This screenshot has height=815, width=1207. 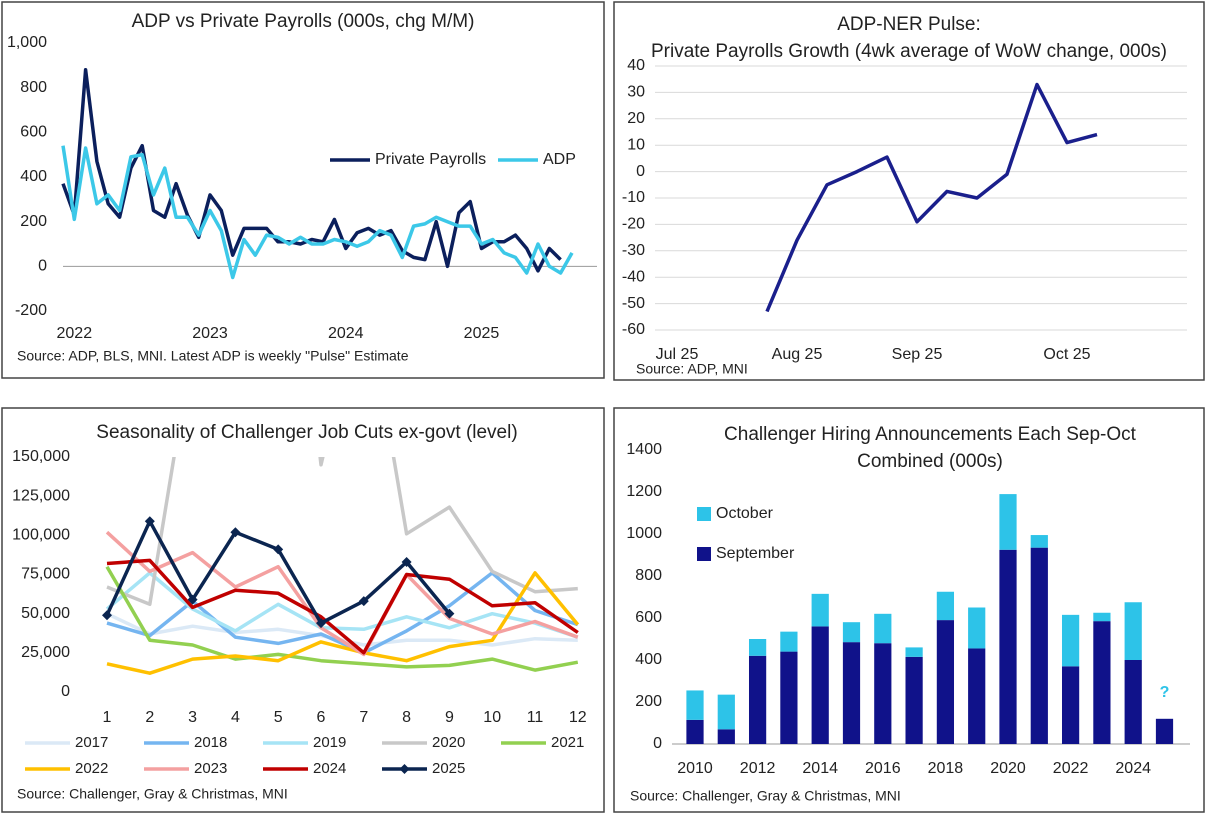 I want to click on legend-label: 2018, so click(x=210, y=742).